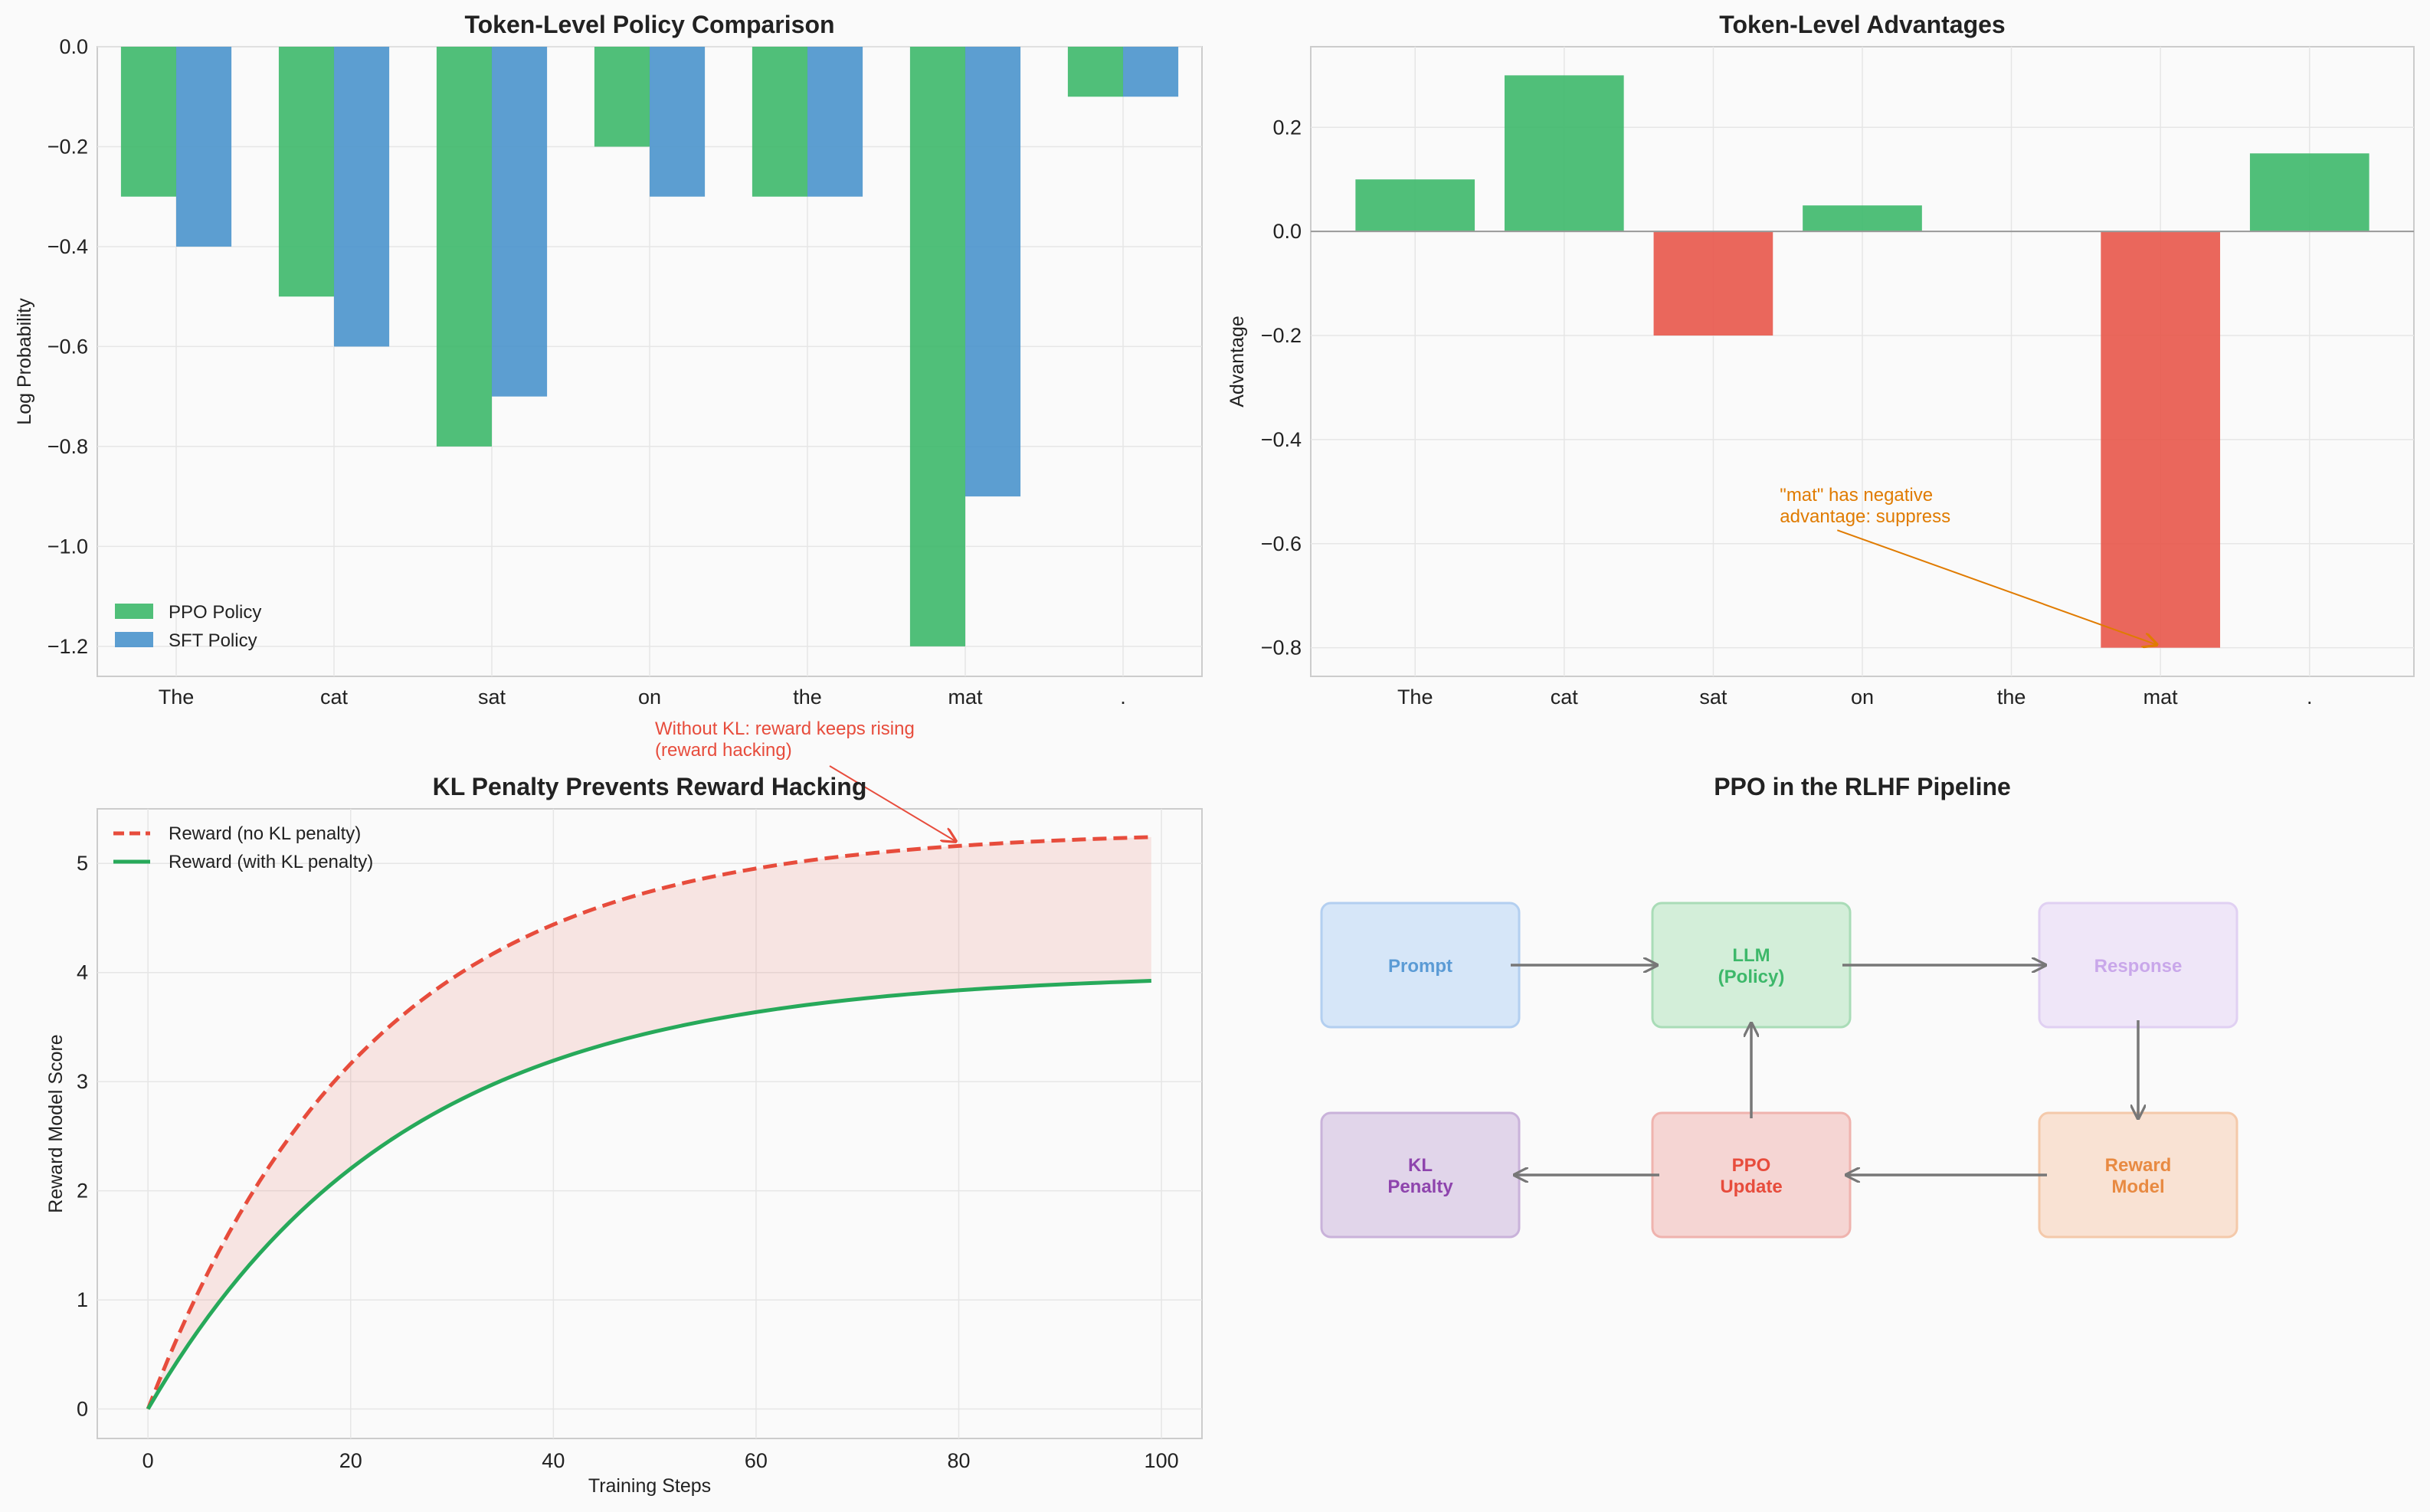 This screenshot has height=1512, width=2430. Describe the element at coordinates (1287, 127) in the screenshot. I see `y-tick-label: 0.2` at that location.